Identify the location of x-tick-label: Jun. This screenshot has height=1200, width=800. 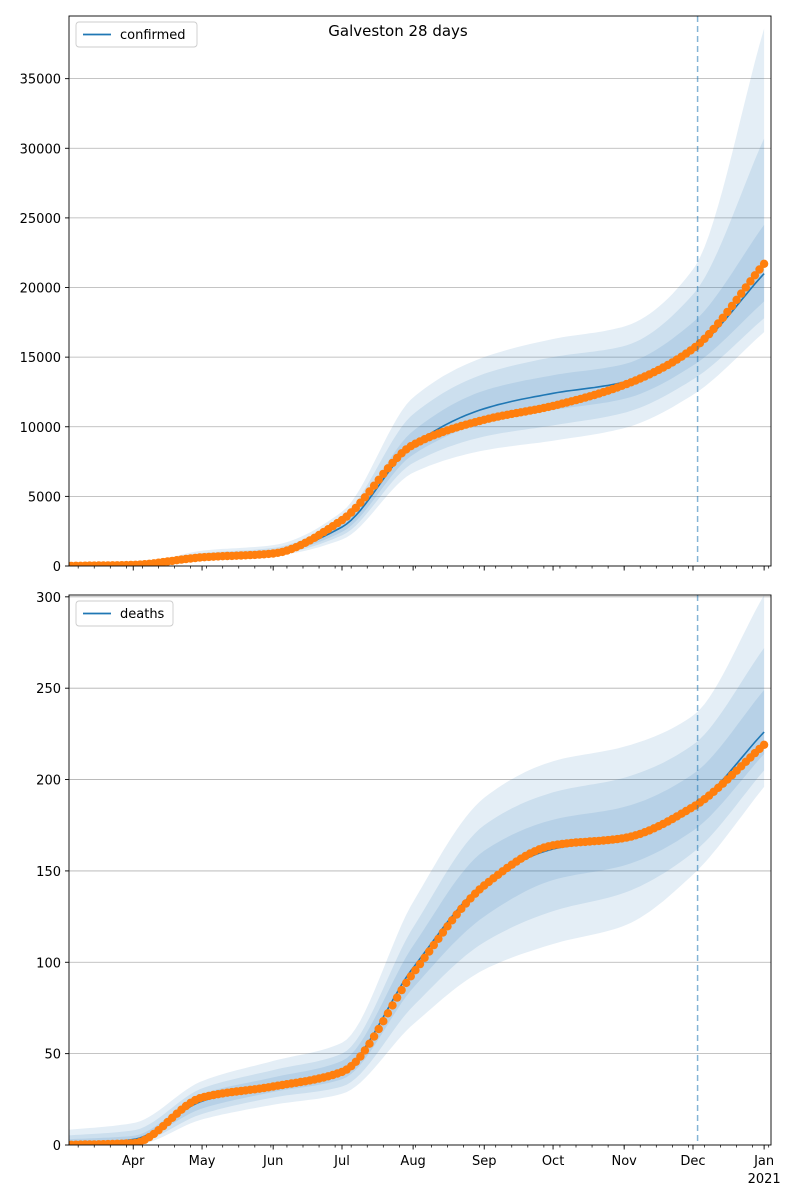
(272, 1161).